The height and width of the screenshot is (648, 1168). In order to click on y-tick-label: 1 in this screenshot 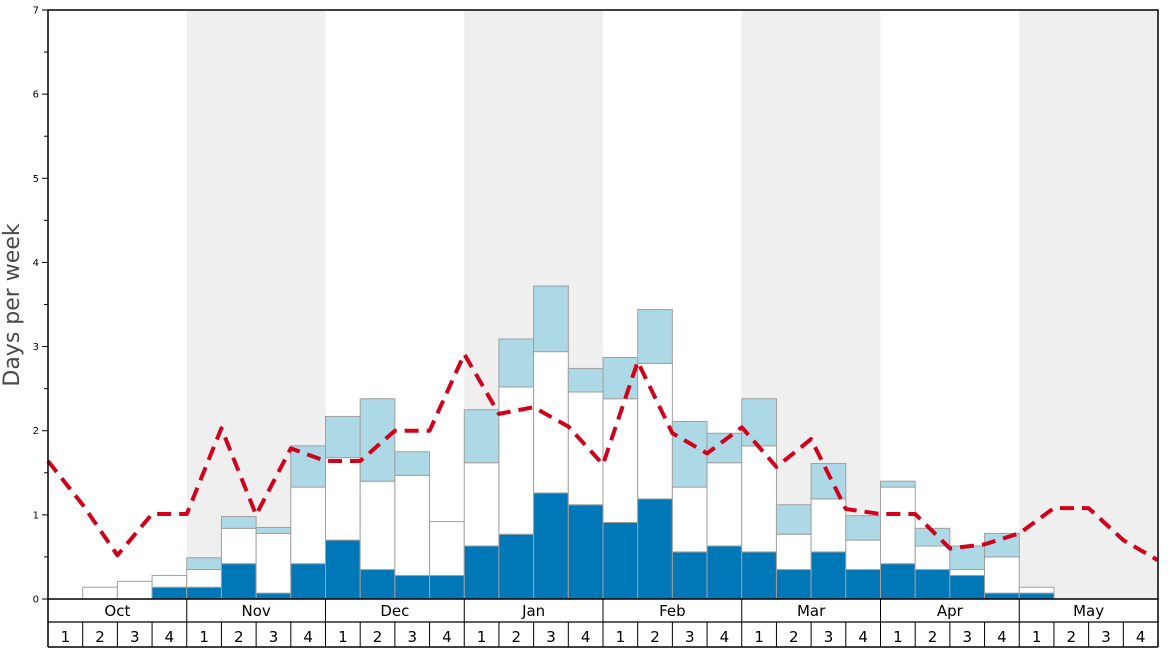, I will do `click(36, 515)`.